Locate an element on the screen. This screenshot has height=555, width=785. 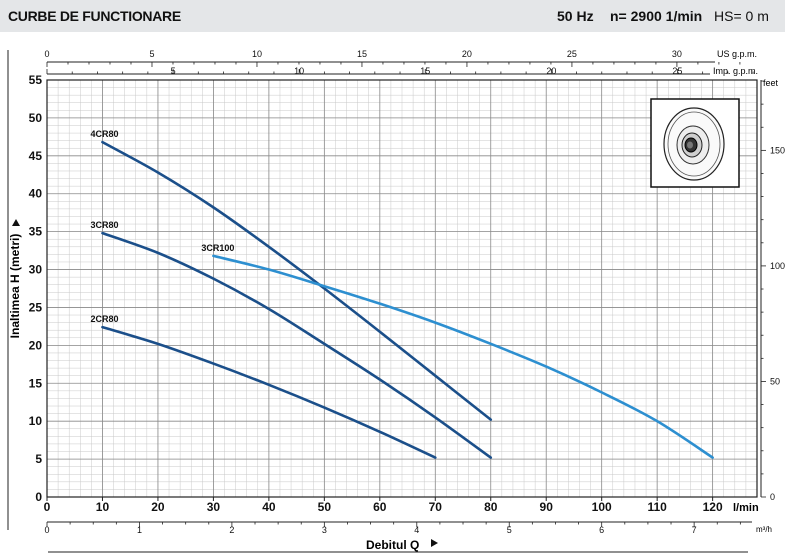
frequency-label: 50 Hz is located at coordinates (575, 16).